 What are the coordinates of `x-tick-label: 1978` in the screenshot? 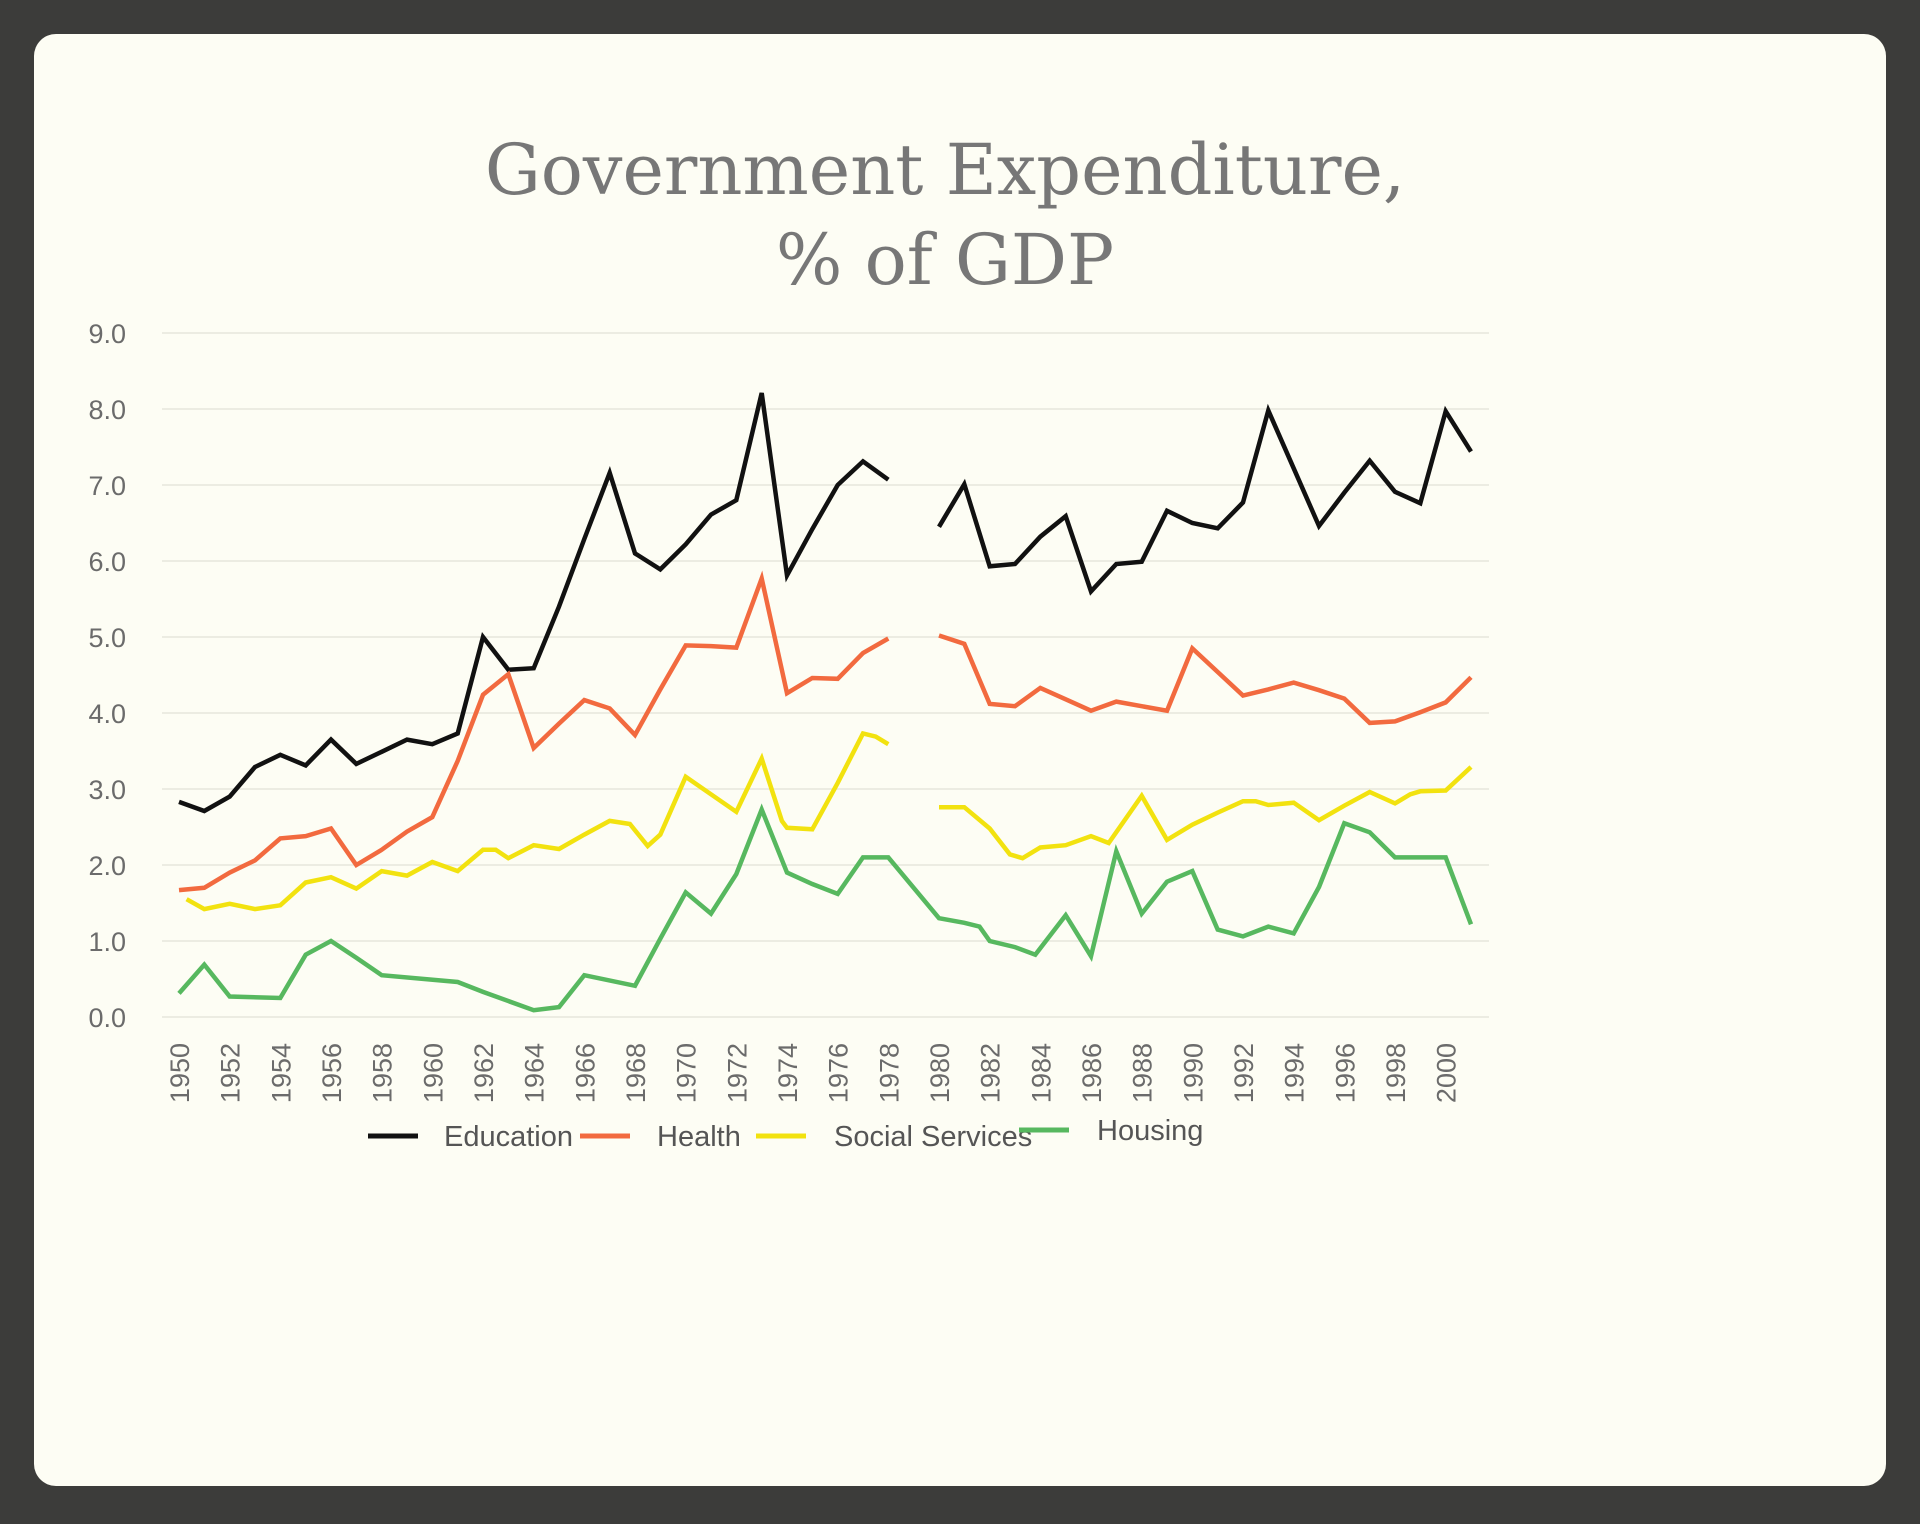 It's located at (889, 1073).